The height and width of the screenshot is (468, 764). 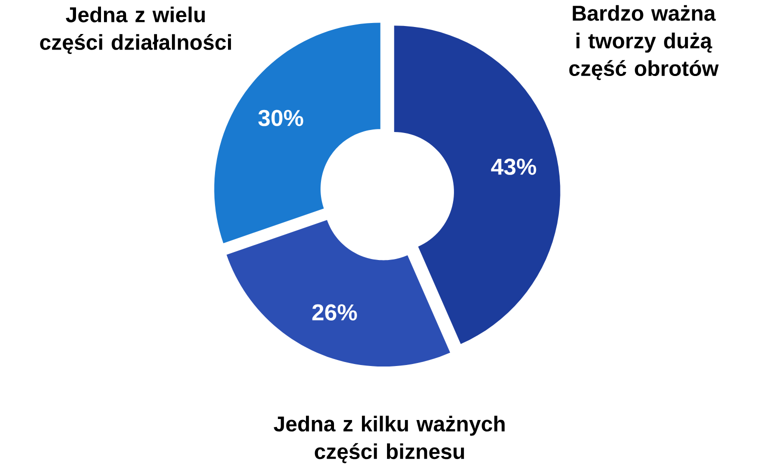 I want to click on slice-label: Bardzo ważna i tworzy dużą część obrotów, so click(x=644, y=42).